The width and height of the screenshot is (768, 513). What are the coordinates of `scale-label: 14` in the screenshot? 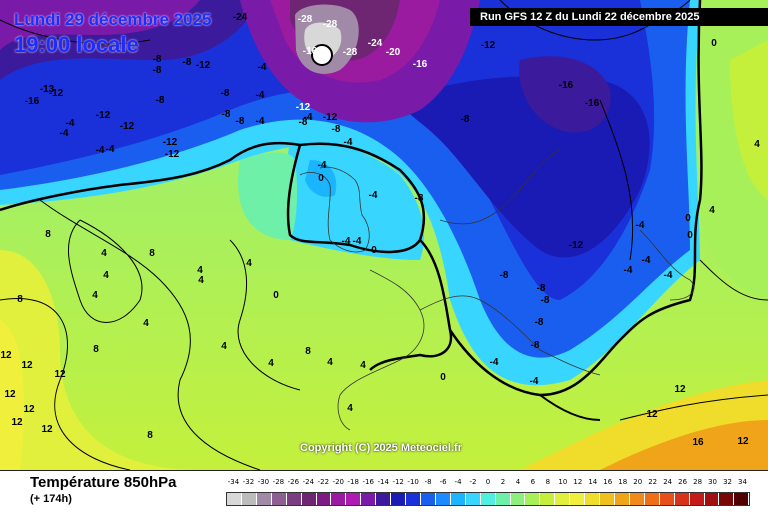 It's located at (592, 482).